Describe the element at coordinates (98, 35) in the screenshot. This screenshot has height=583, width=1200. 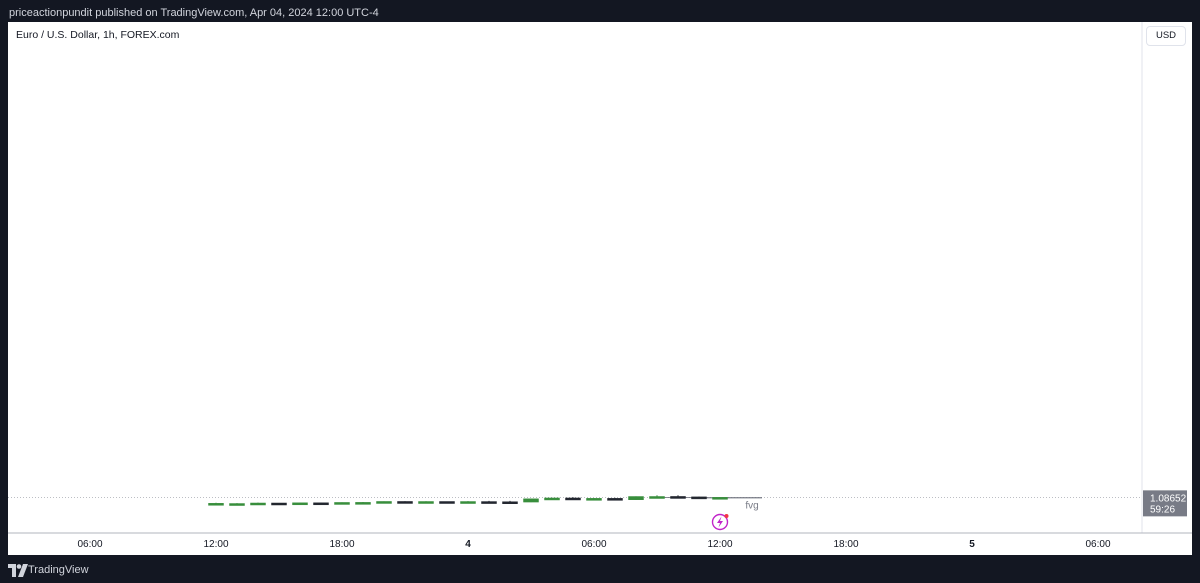
I see `symbol-label: Euro / U.S. Dollar, 1h, FOREX.com` at that location.